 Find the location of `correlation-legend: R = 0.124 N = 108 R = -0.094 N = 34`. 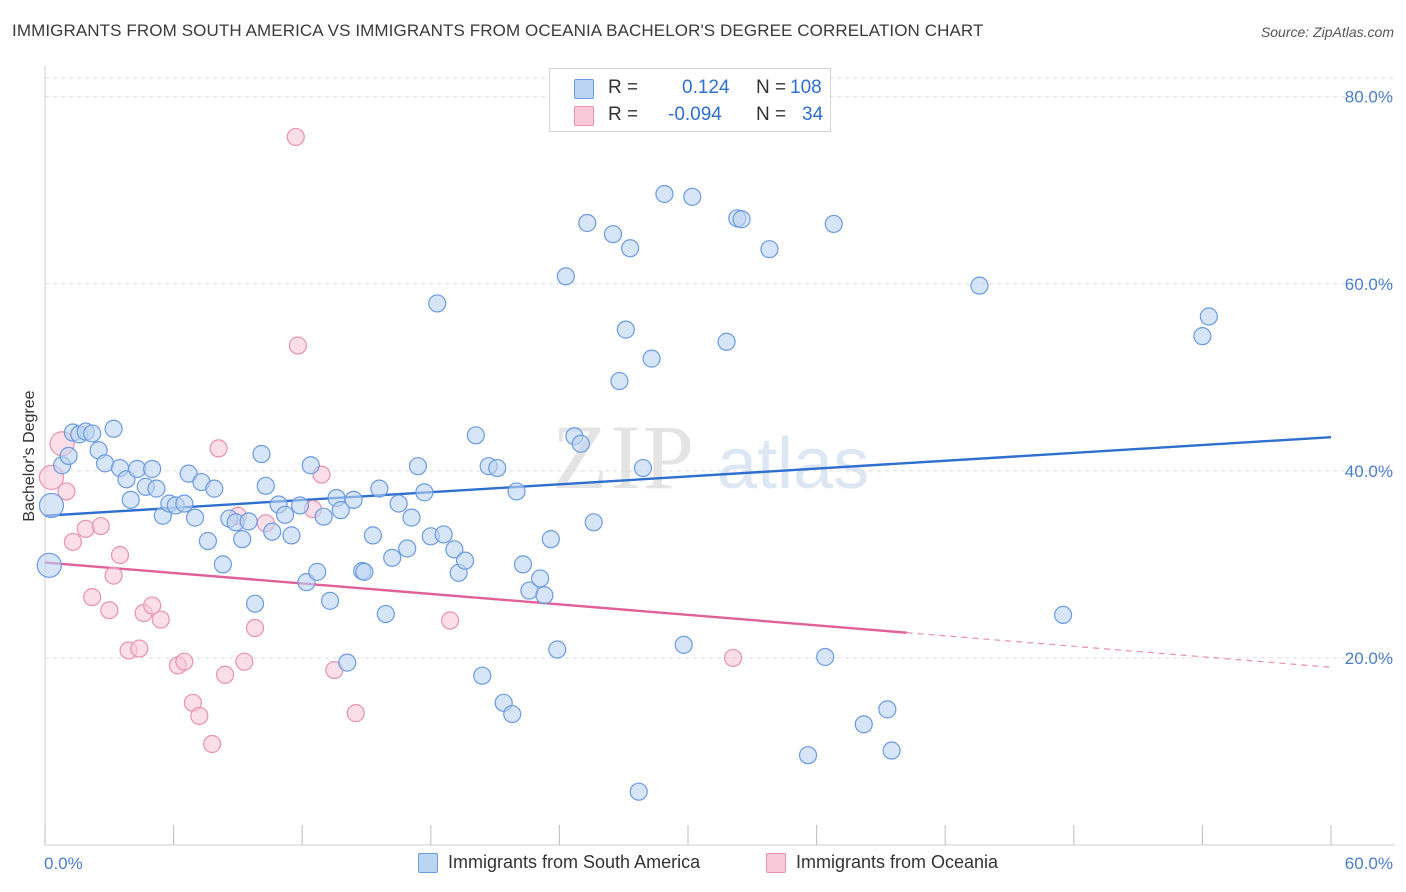

correlation-legend: R = 0.124 N = 108 R = -0.094 N = 34 is located at coordinates (690, 100).